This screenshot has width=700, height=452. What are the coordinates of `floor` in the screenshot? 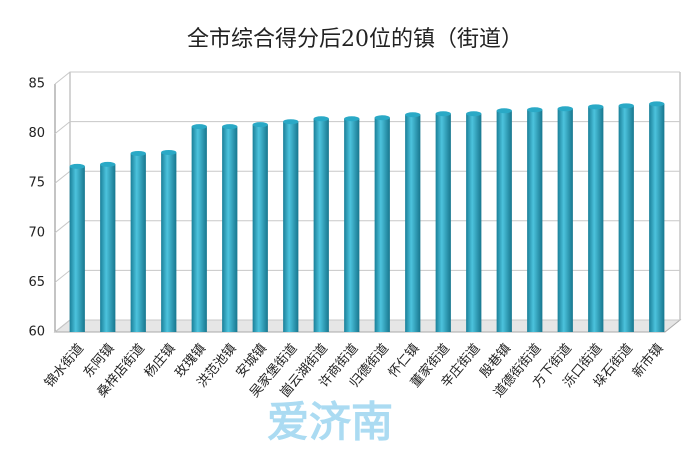 It's located at (367, 326).